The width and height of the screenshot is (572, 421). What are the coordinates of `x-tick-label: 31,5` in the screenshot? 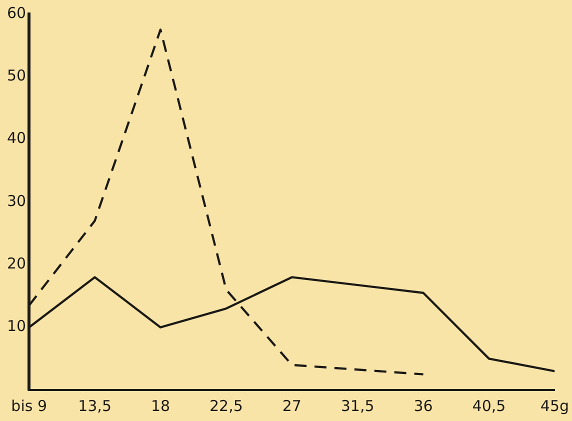 It's located at (357, 405).